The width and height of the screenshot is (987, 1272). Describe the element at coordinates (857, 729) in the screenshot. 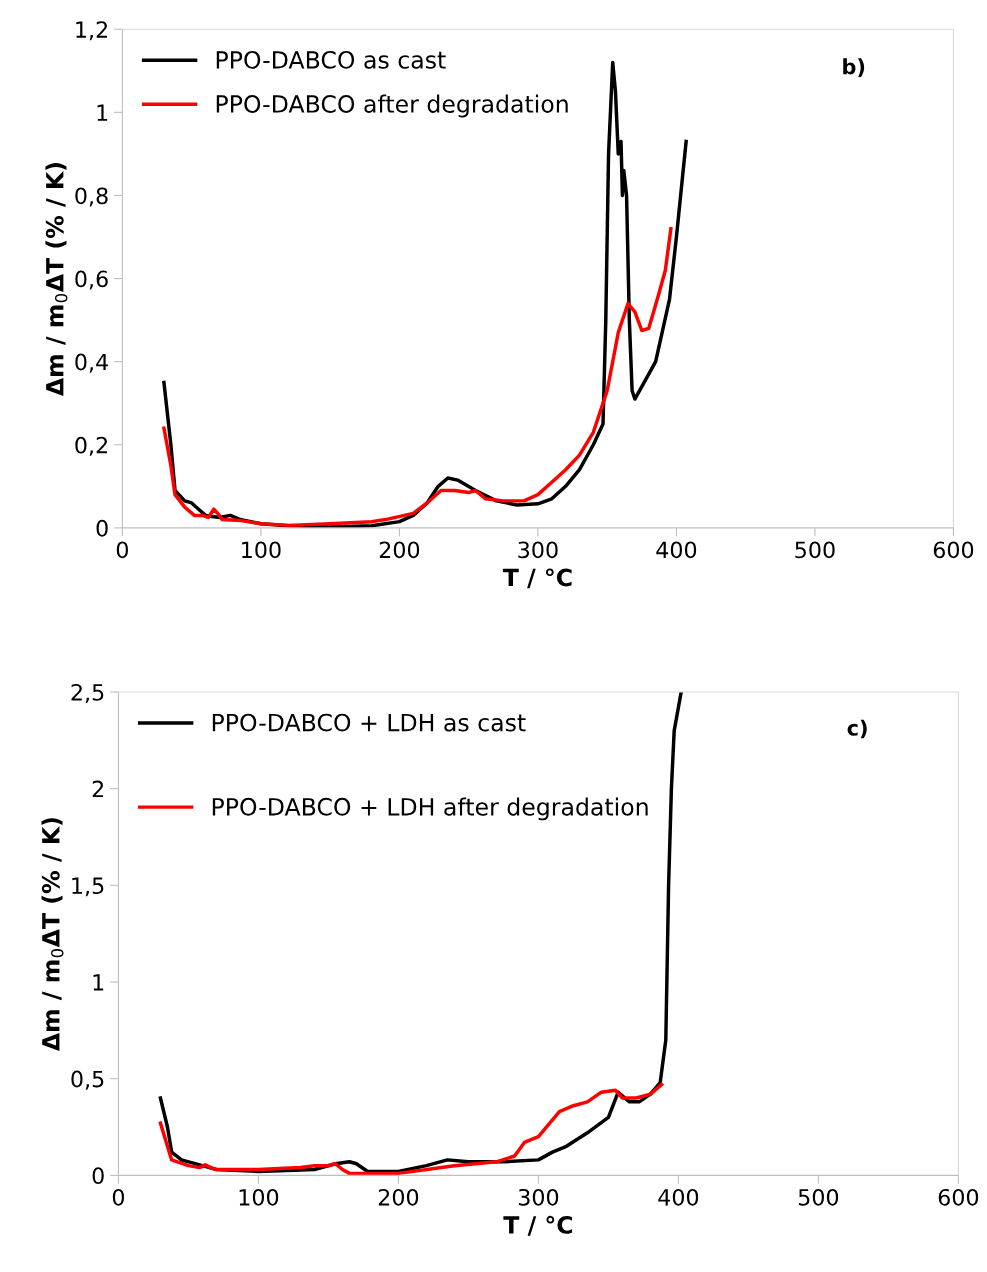

I see `annotation: c)` at that location.